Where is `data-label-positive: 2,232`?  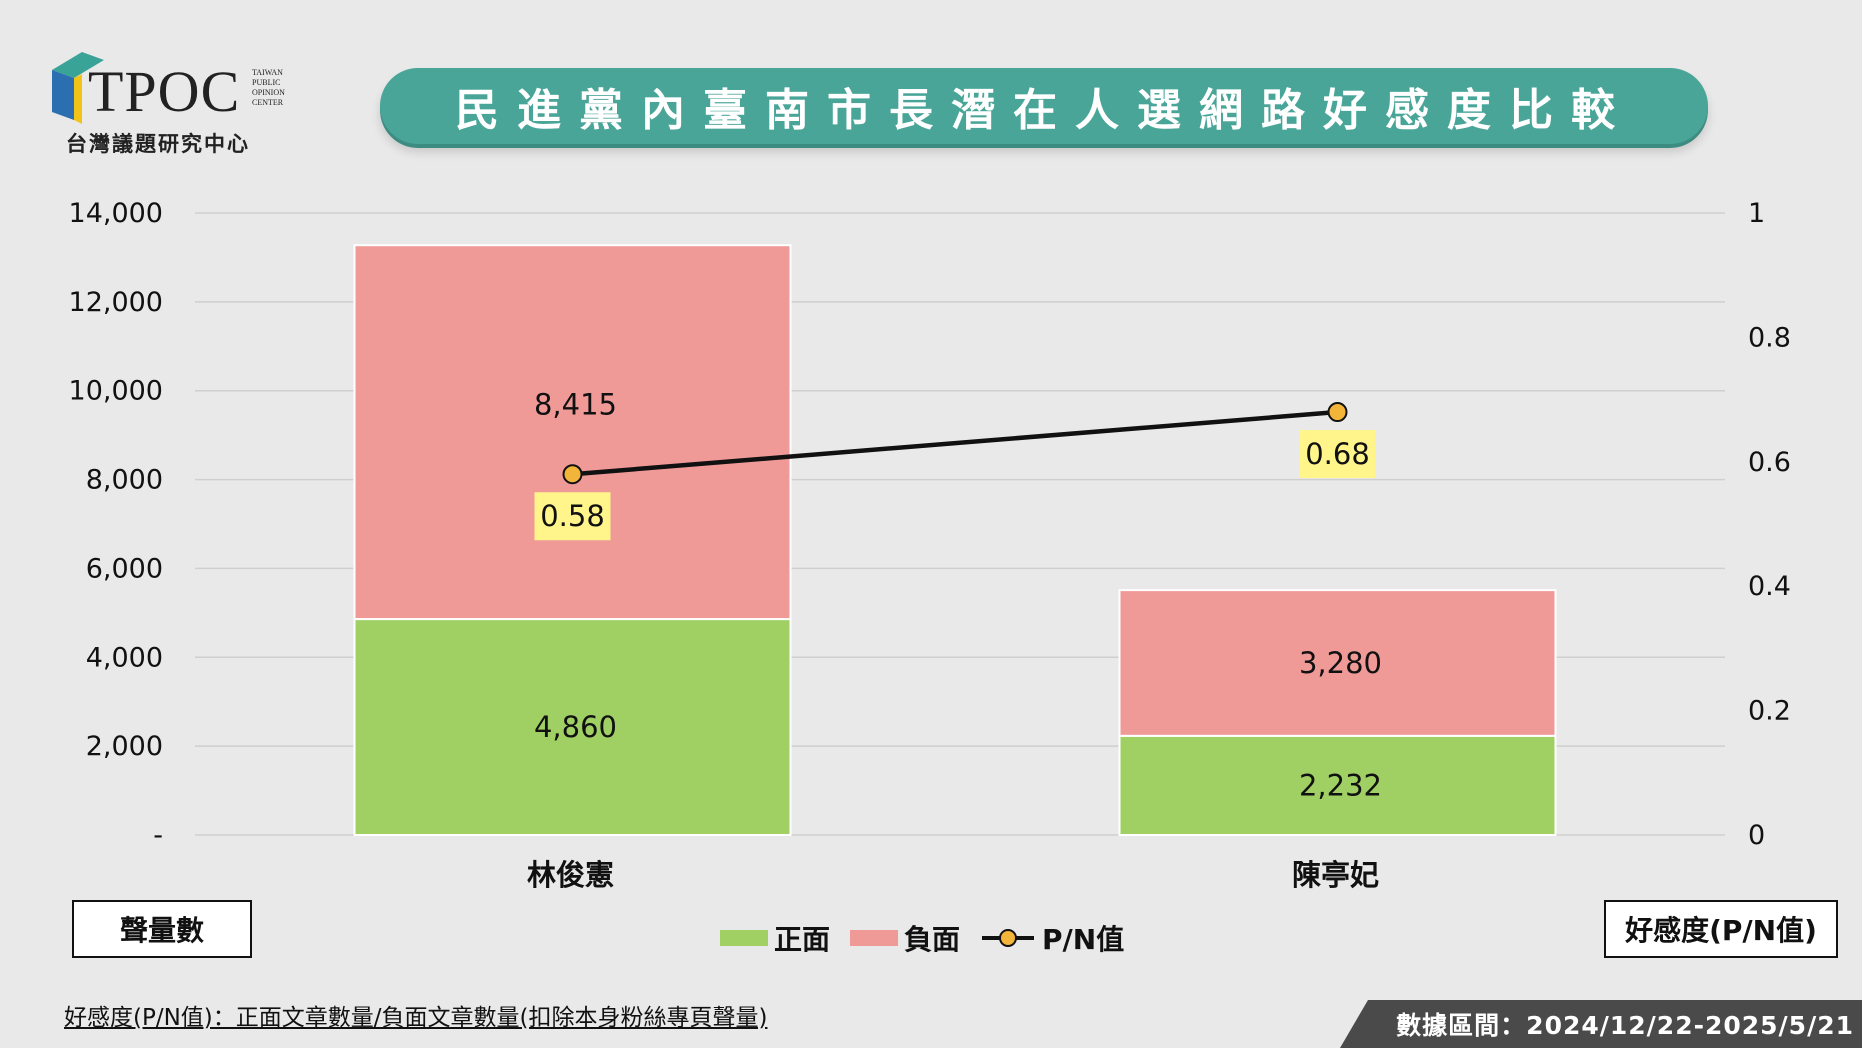
data-label-positive: 2,232 is located at coordinates (1340, 785).